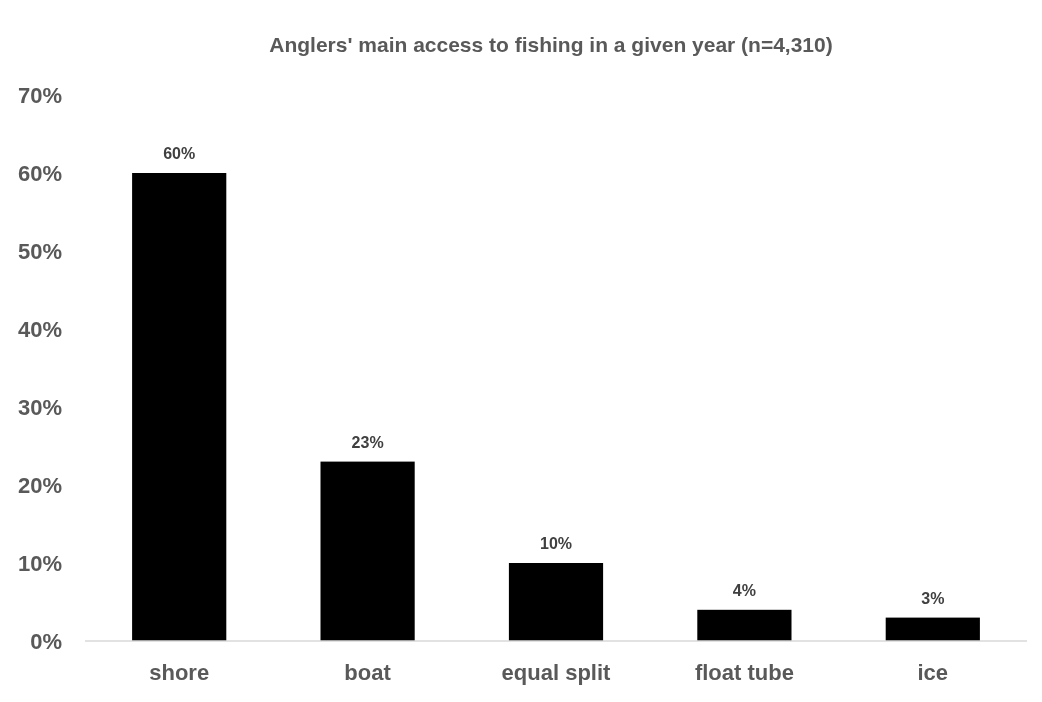  What do you see at coordinates (39, 407) in the screenshot?
I see `y-tick-label: 30%` at bounding box center [39, 407].